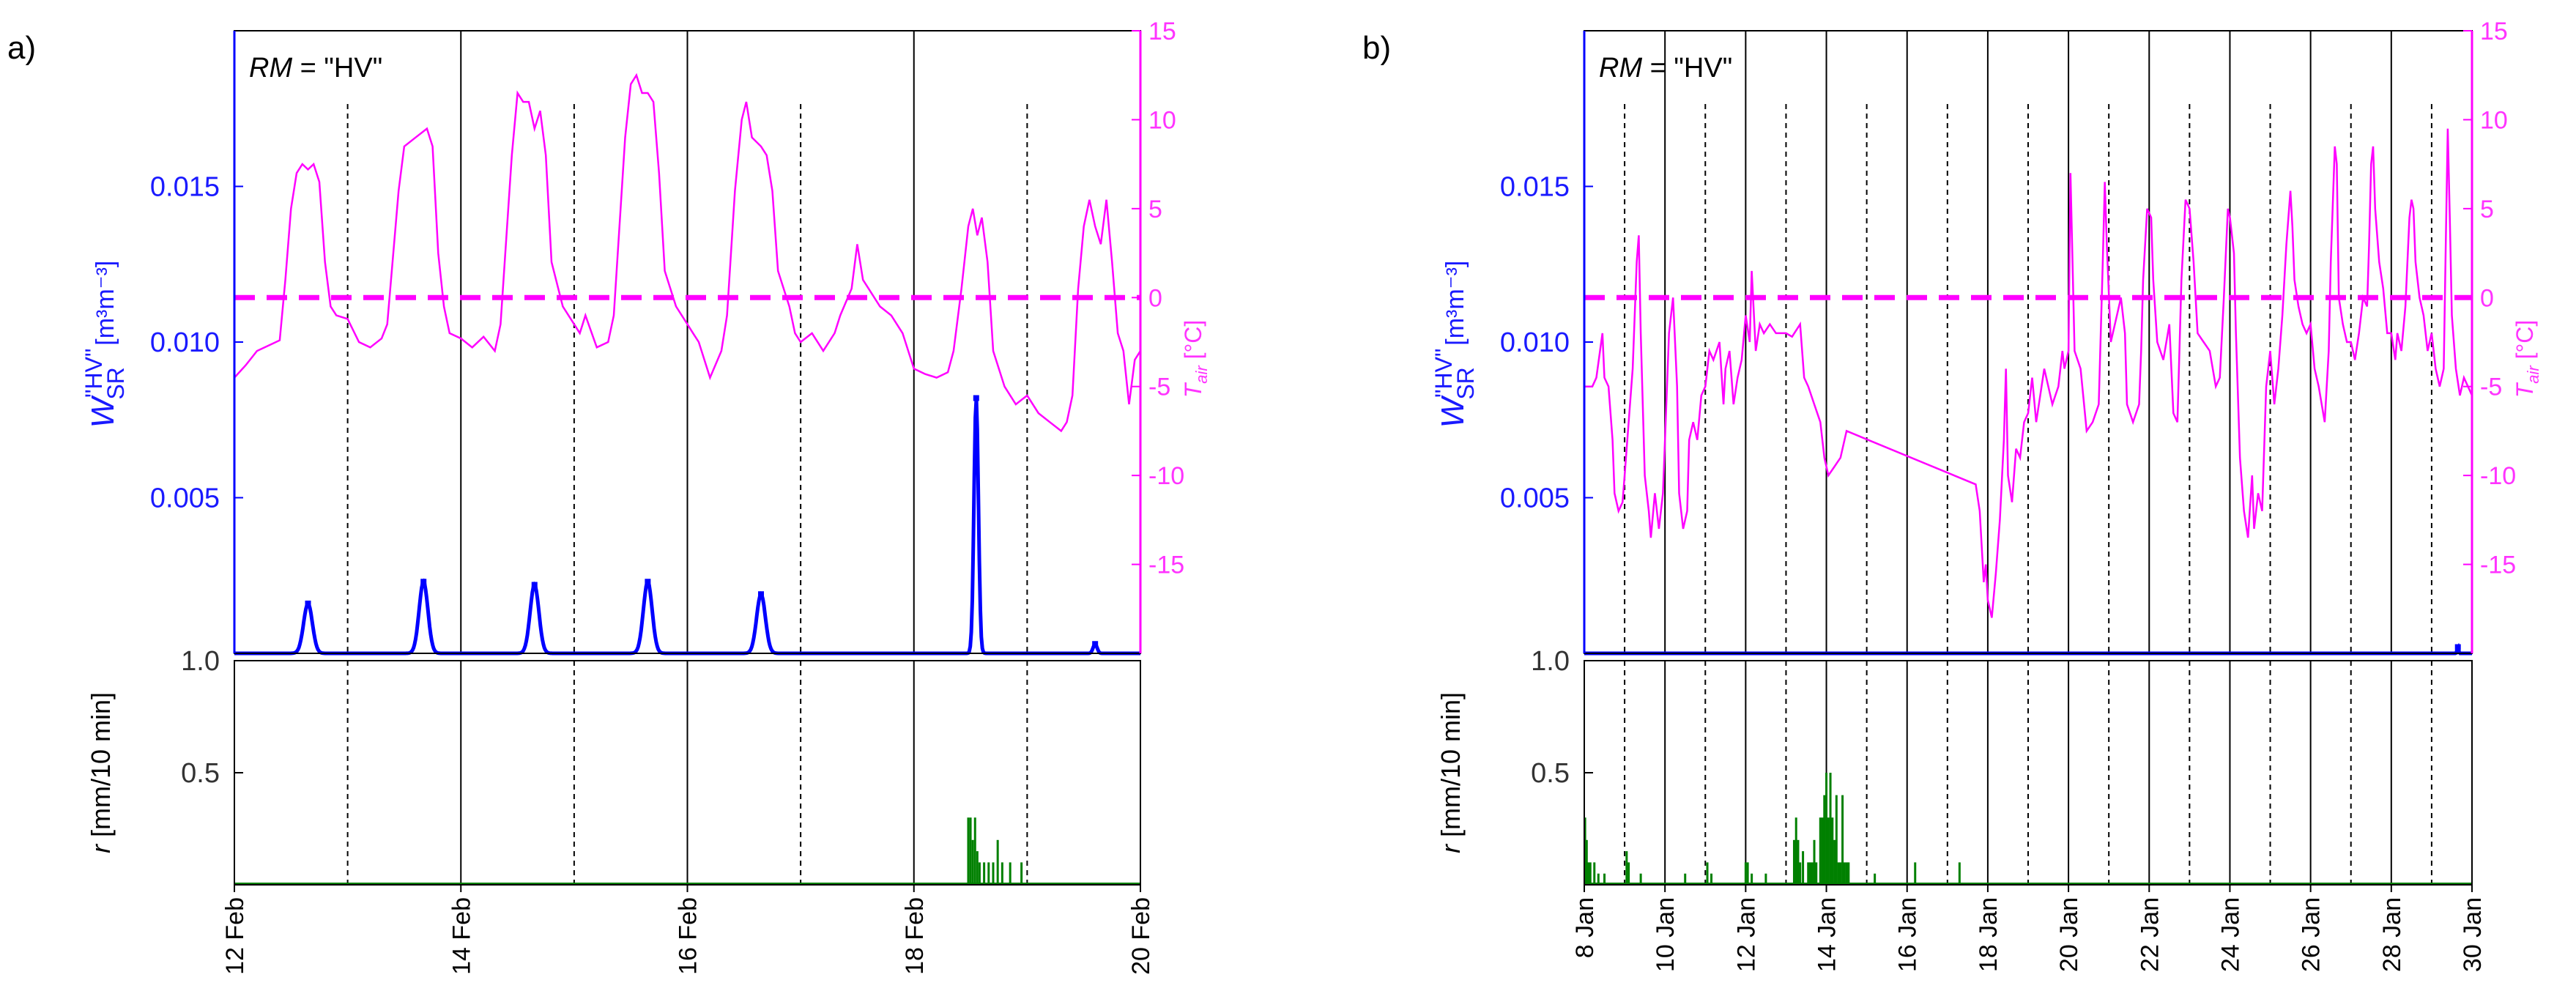  Describe the element at coordinates (2498, 565) in the screenshot. I see `y-tick-label-right: -15` at that location.